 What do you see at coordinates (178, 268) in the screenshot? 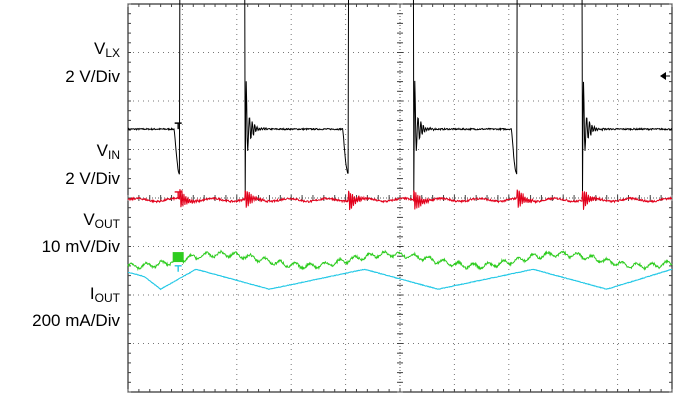
I see `iout-ground-marker` at bounding box center [178, 268].